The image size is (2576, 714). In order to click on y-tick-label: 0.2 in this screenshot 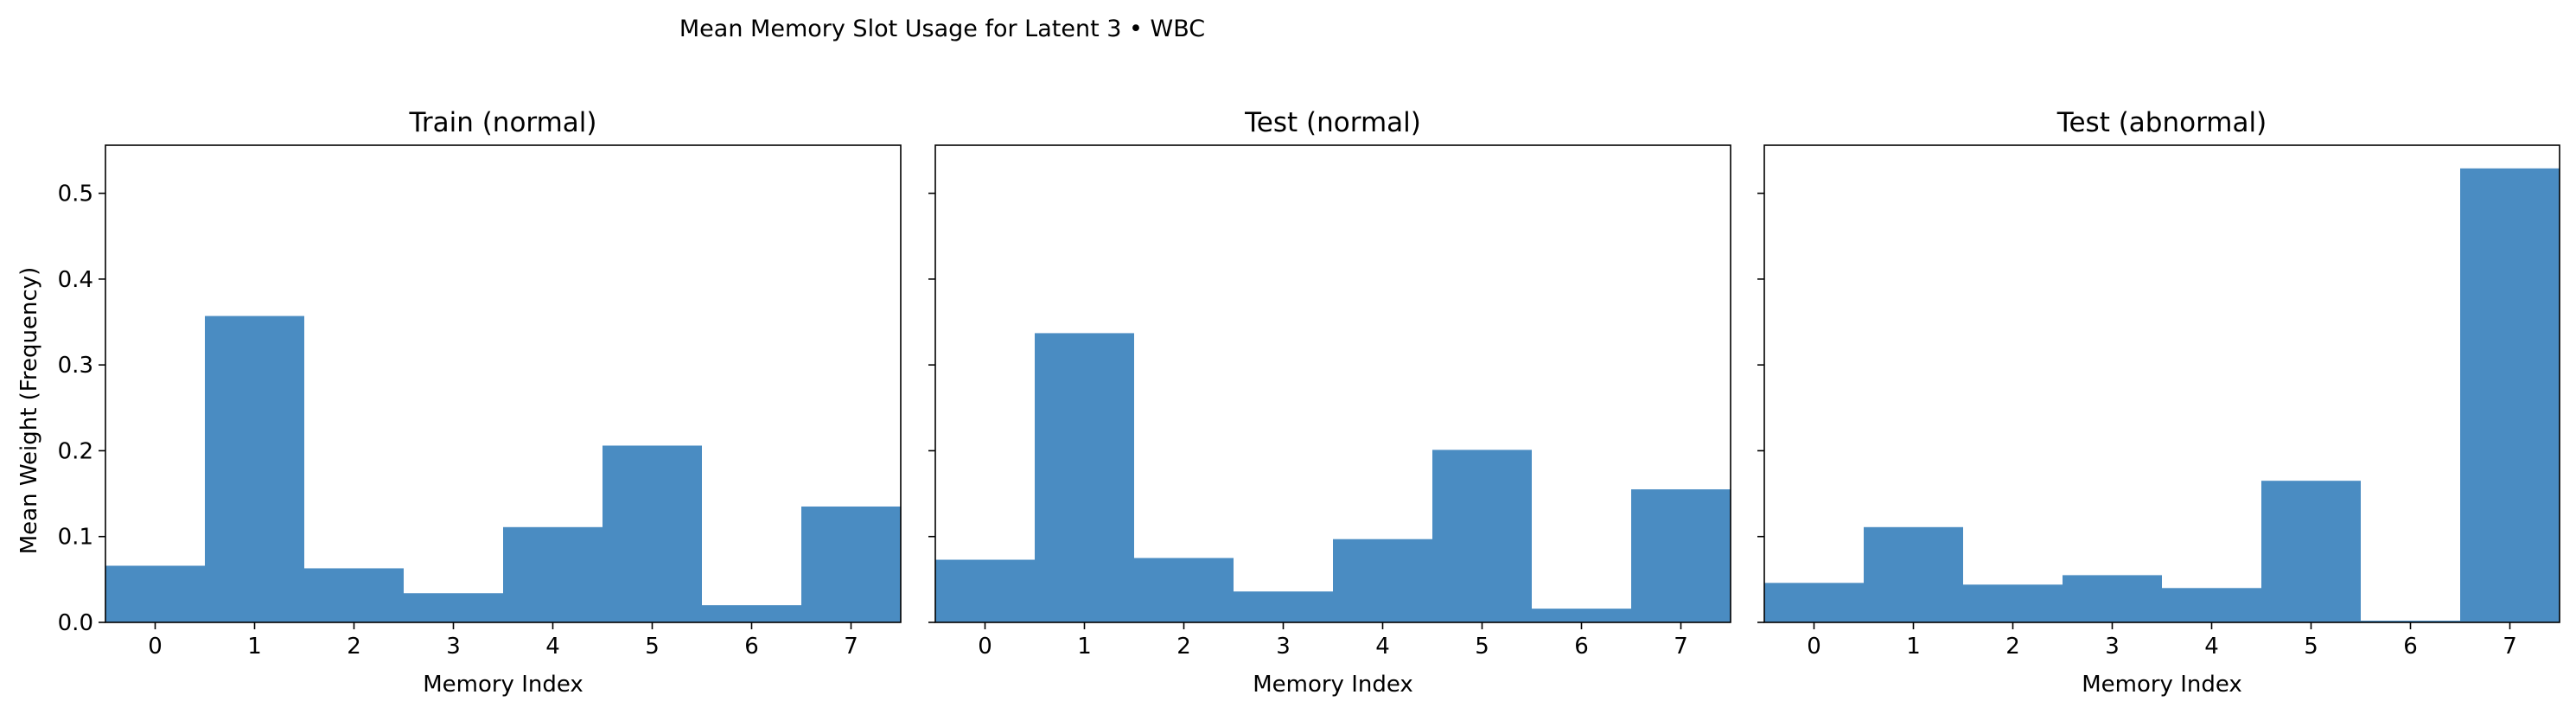, I will do `click(75, 451)`.